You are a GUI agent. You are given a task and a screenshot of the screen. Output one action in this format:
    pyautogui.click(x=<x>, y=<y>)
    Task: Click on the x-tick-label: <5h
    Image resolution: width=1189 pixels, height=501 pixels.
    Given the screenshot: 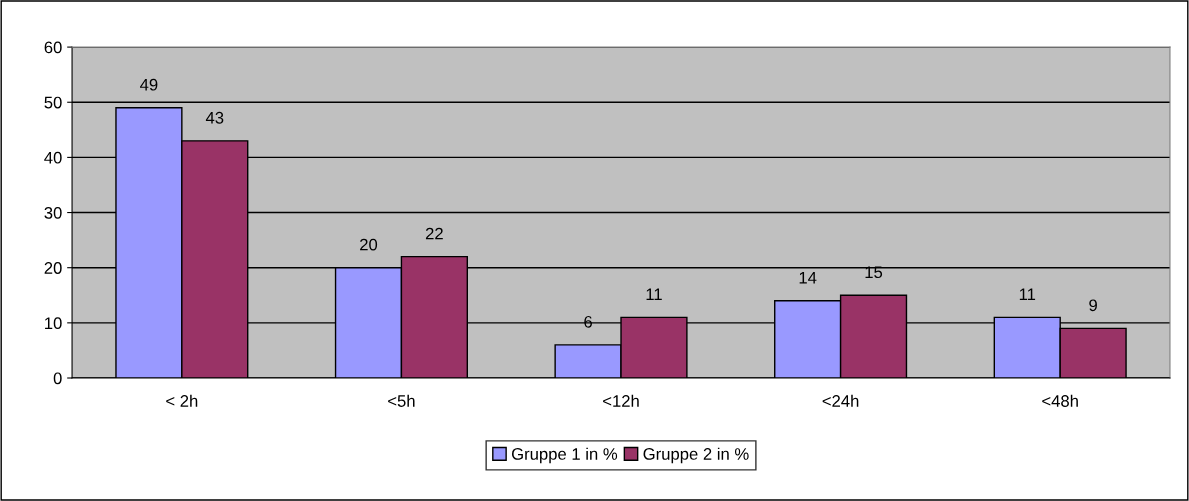 What is the action you would take?
    pyautogui.click(x=401, y=400)
    